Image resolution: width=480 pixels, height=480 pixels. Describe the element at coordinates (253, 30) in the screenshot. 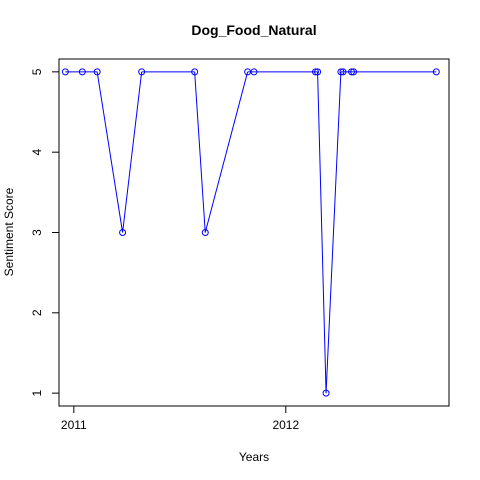

I see `chart-title: Dog_Food_Natural` at that location.